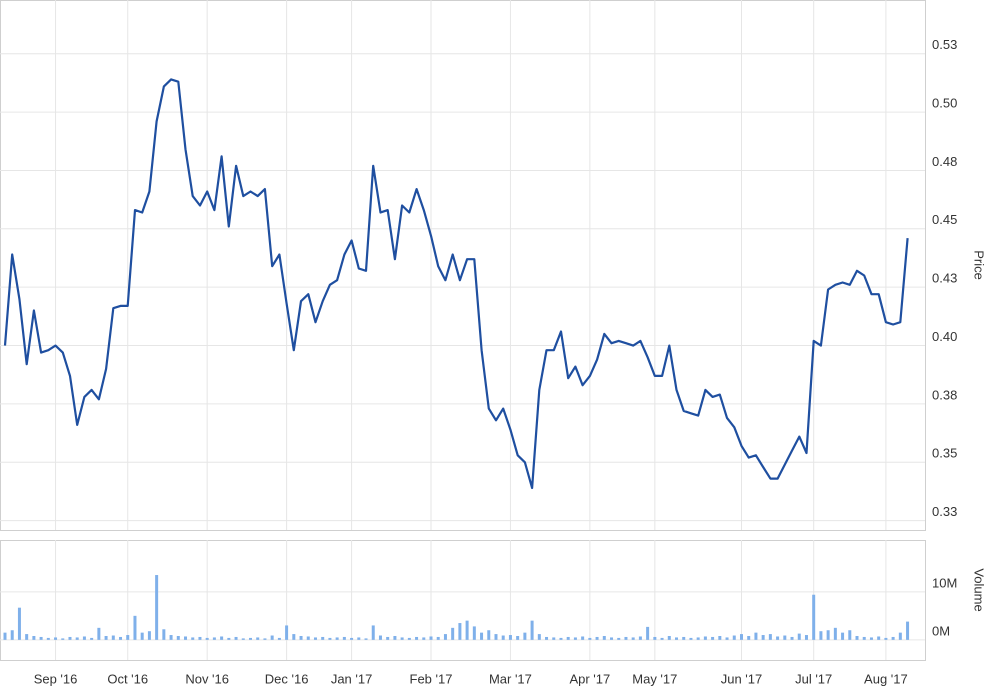  What do you see at coordinates (944, 219) in the screenshot?
I see `y-tick-label: 0.45` at bounding box center [944, 219].